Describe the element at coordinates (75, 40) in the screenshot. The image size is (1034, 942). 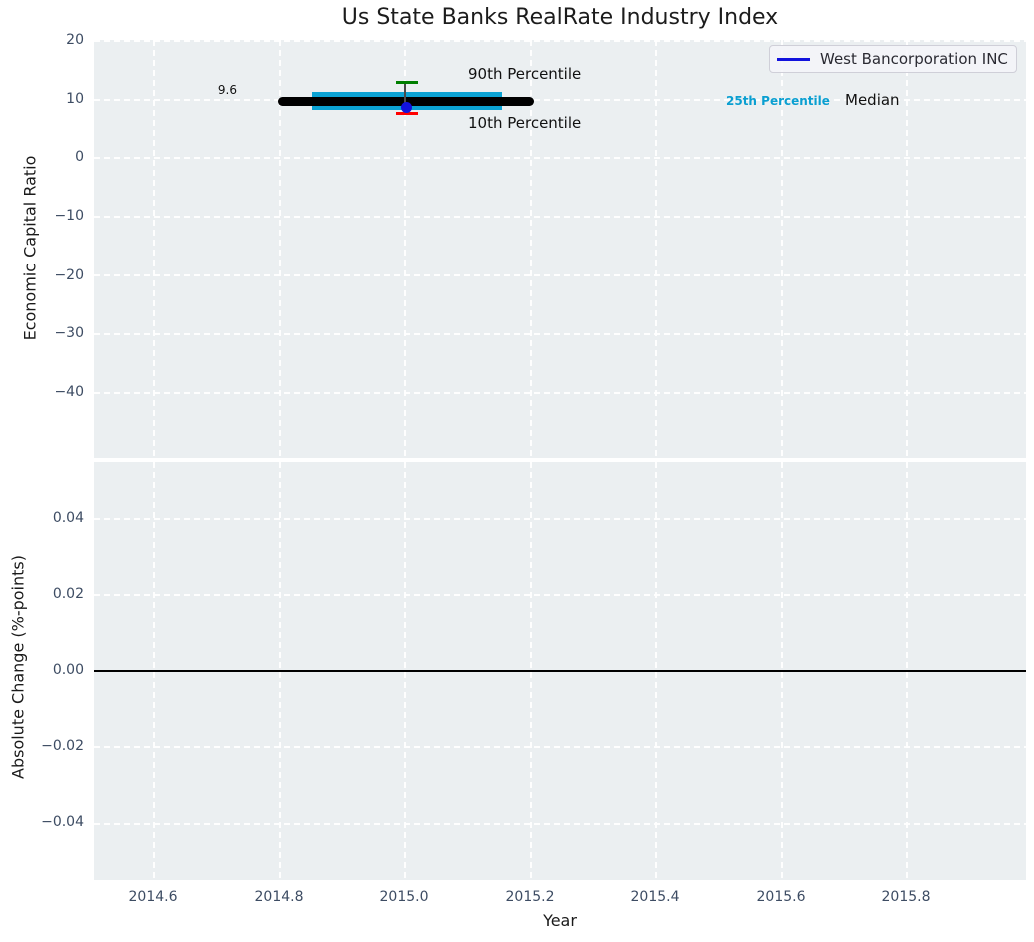
I see `top-ytick-20: 20` at that location.